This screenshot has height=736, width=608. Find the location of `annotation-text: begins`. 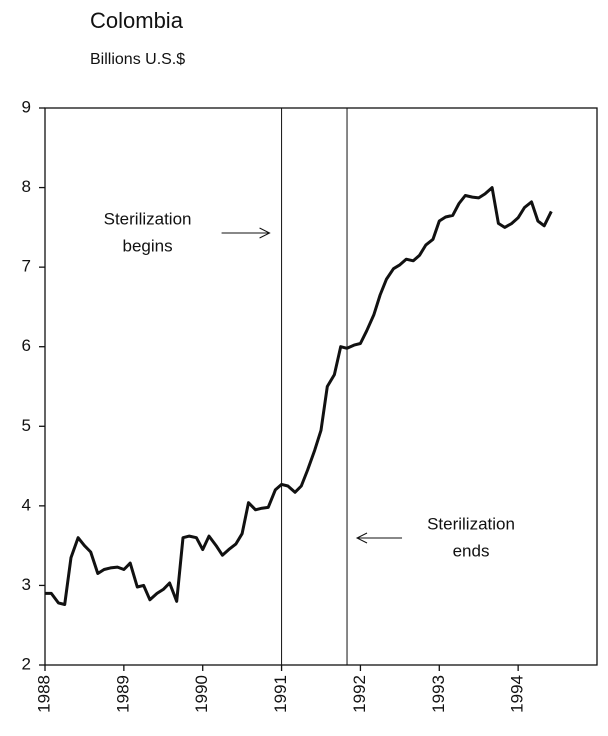

annotation-text: begins is located at coordinates (148, 245).